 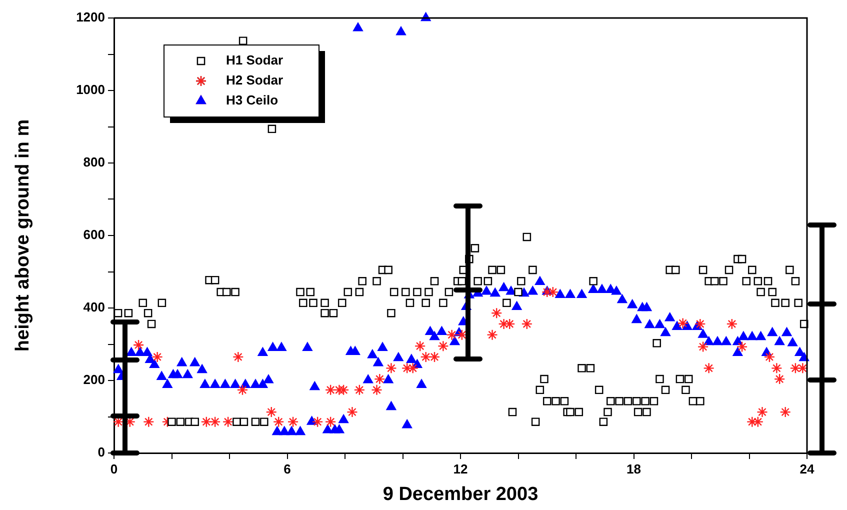 I want to click on x-tick-label: 6, so click(x=287, y=468).